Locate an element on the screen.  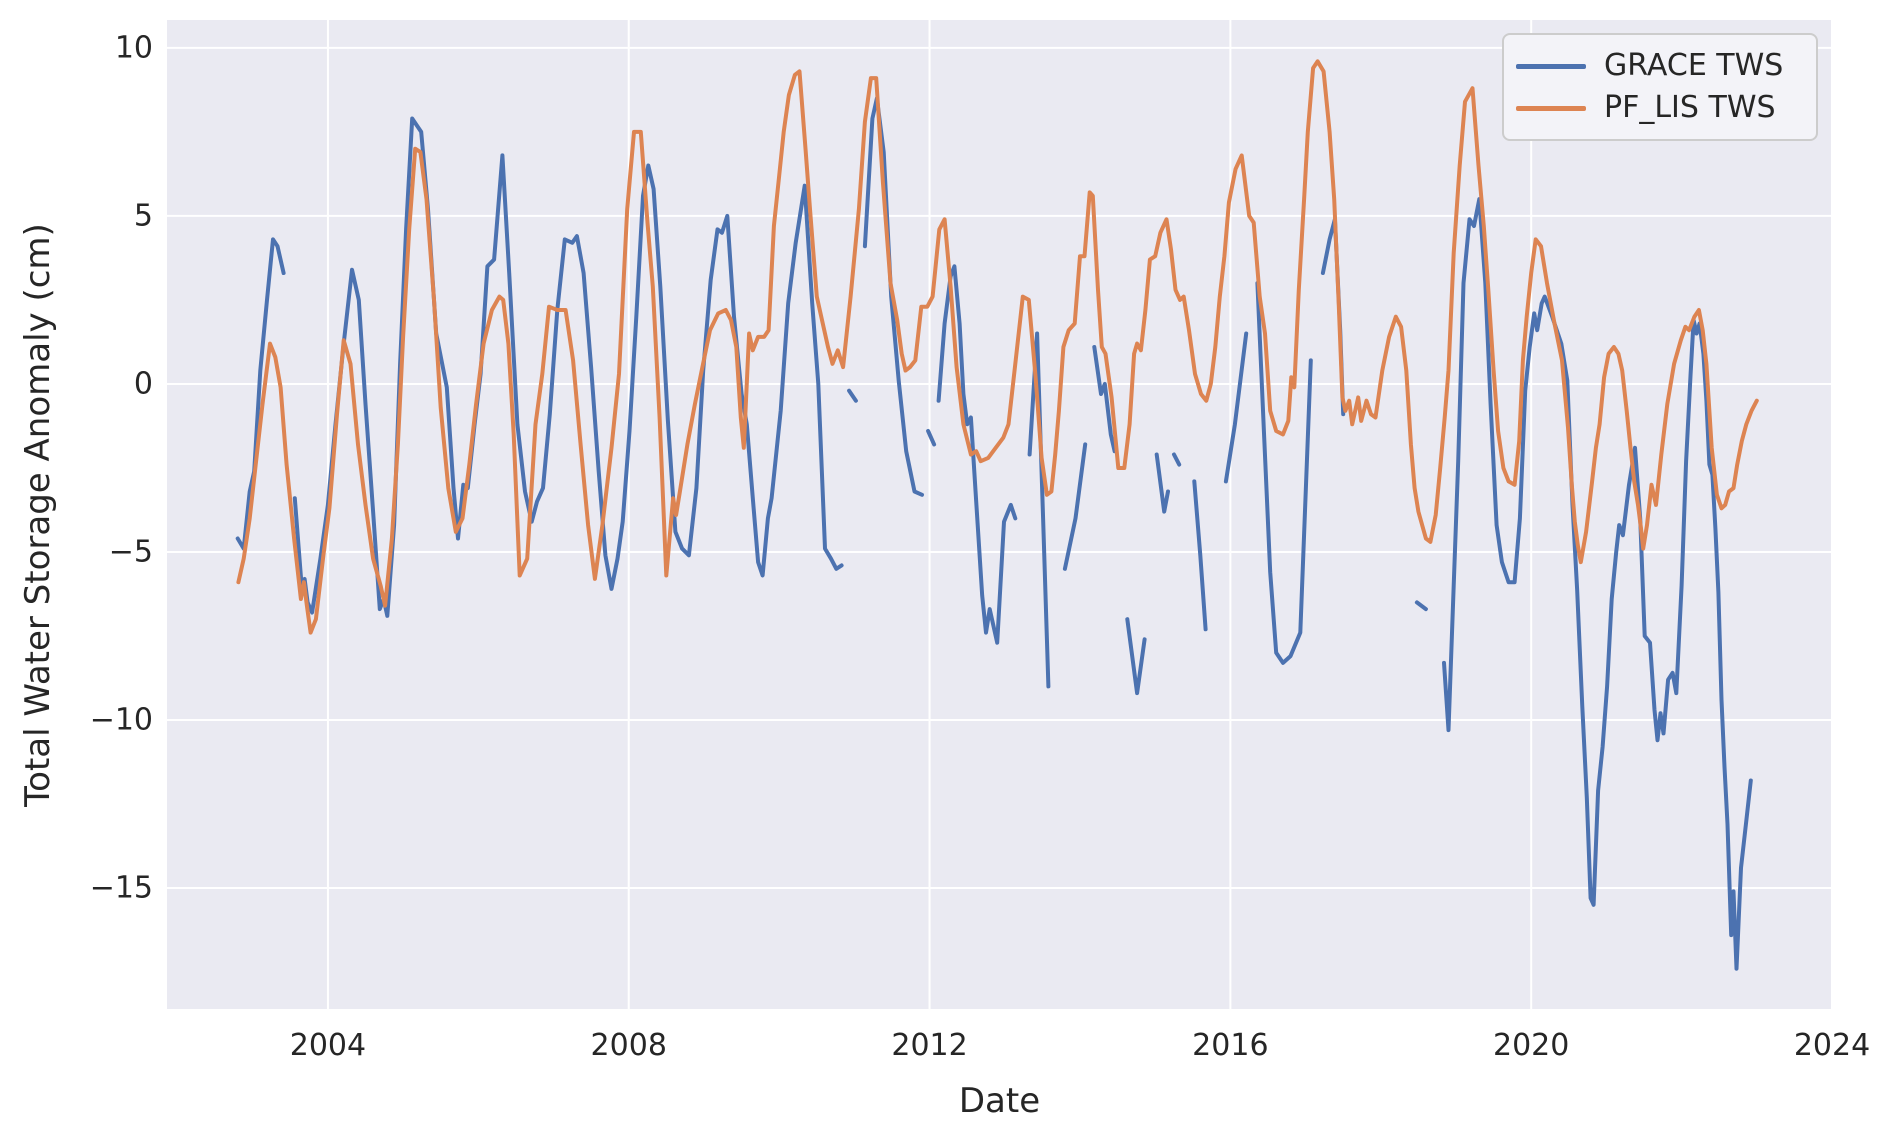
legend-label-pflis: PF_LIS TWS is located at coordinates (1690, 107).